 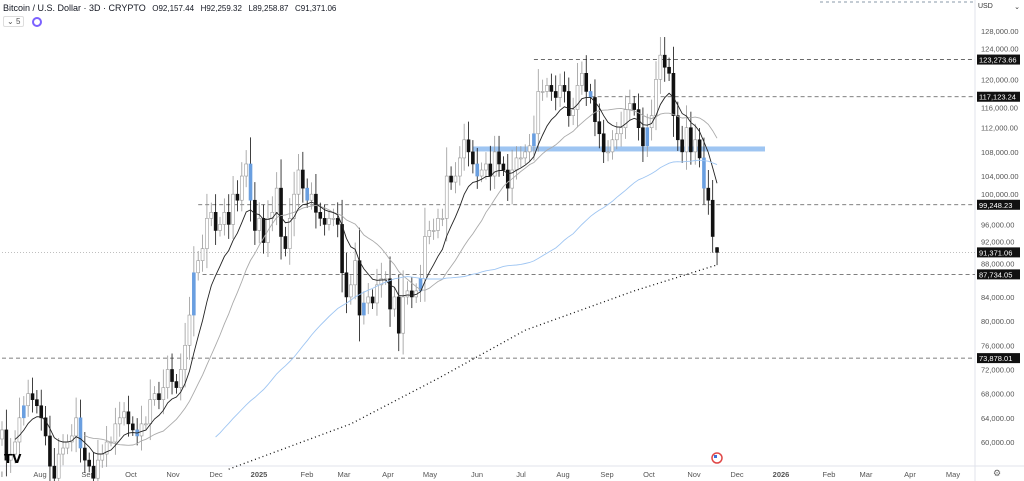 I want to click on replay-icon, so click(x=37, y=21).